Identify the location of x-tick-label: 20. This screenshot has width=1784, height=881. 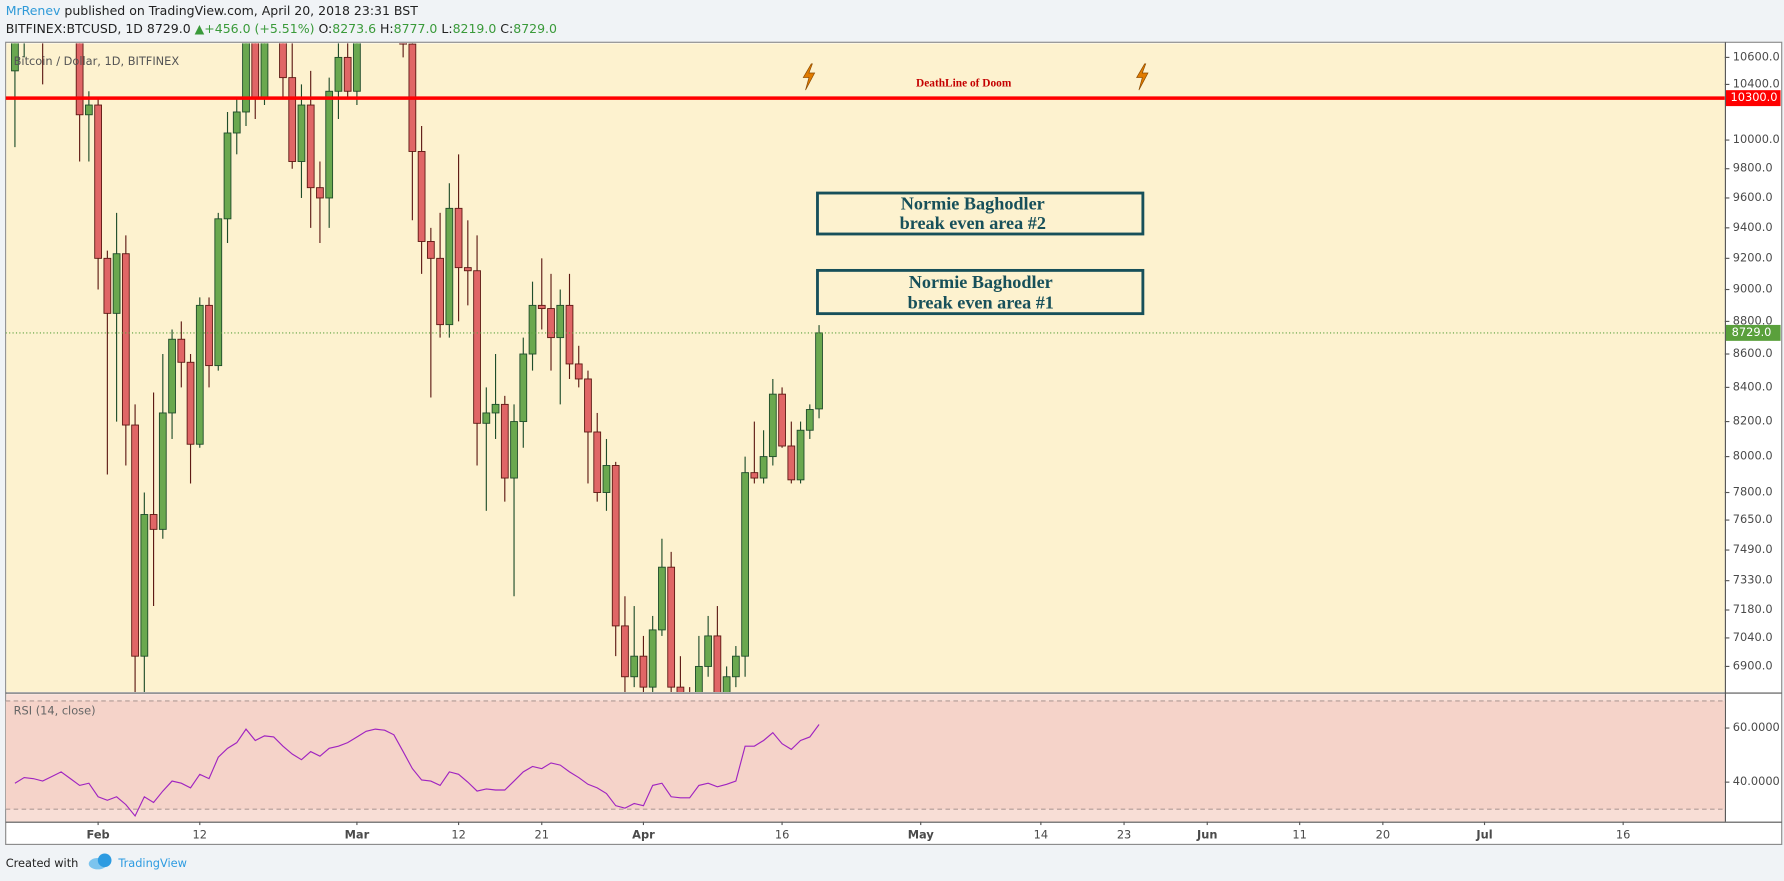
(1383, 834).